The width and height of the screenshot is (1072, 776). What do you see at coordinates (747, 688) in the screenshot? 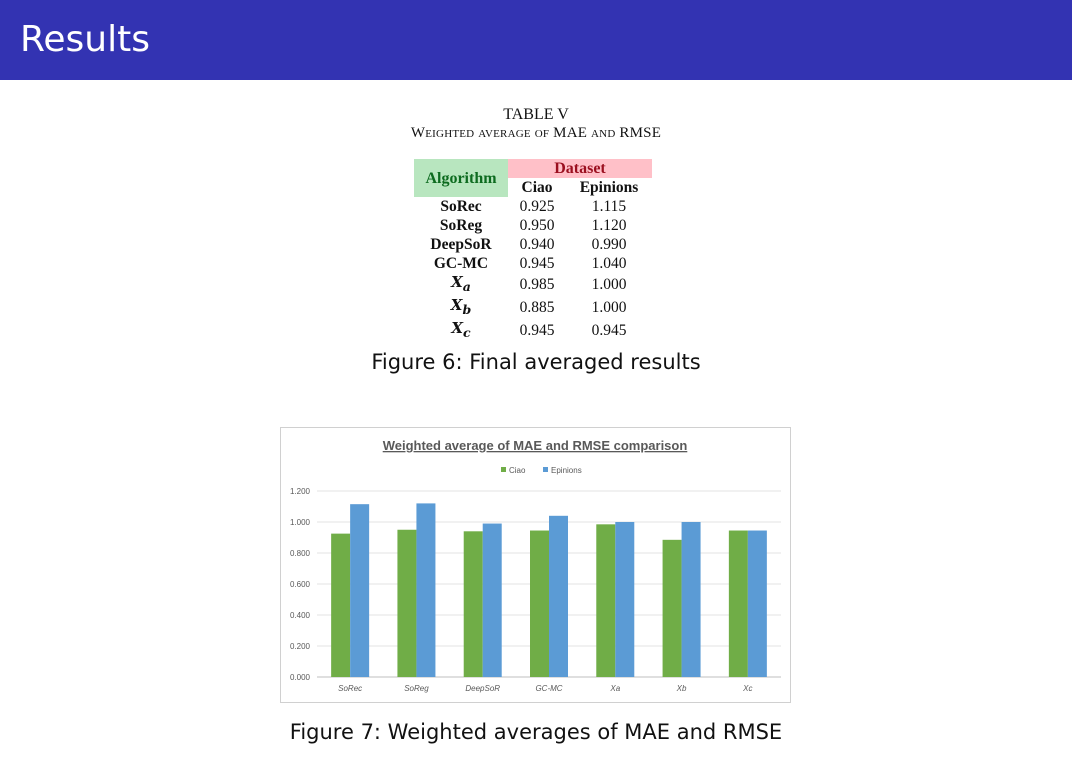
I see `x-tick-label: Xc` at bounding box center [747, 688].